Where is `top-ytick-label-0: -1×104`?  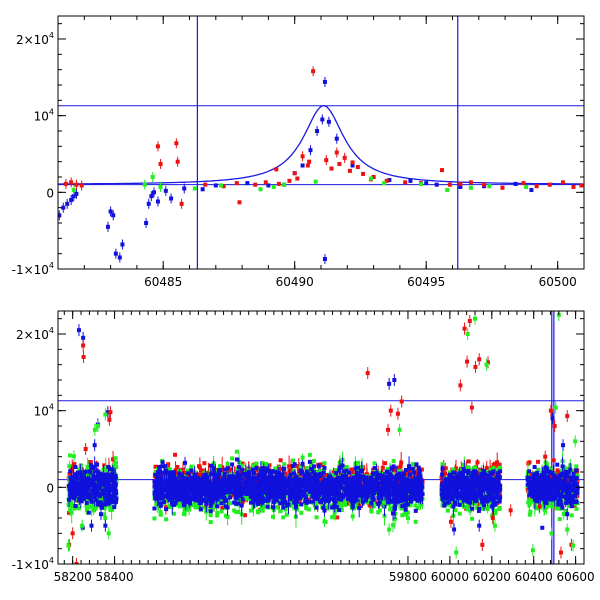 top-ytick-label-0: -1×104 is located at coordinates (33, 269).